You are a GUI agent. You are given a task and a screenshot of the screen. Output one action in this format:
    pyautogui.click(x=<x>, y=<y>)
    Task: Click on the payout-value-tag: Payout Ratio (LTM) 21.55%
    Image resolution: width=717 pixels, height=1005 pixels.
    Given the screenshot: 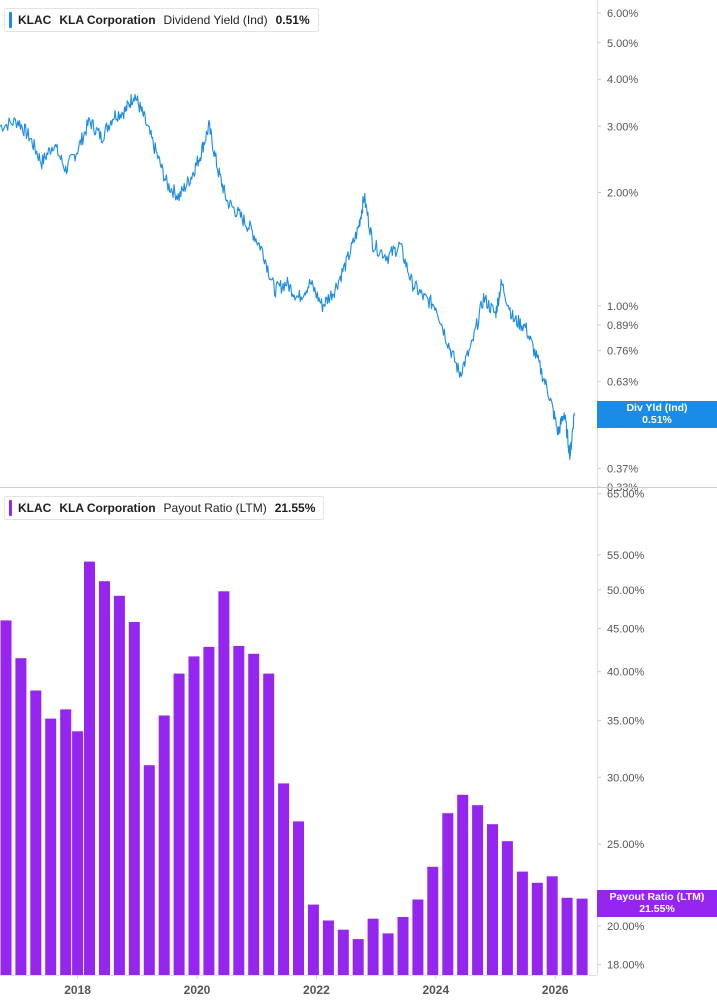 What is the action you would take?
    pyautogui.click(x=657, y=903)
    